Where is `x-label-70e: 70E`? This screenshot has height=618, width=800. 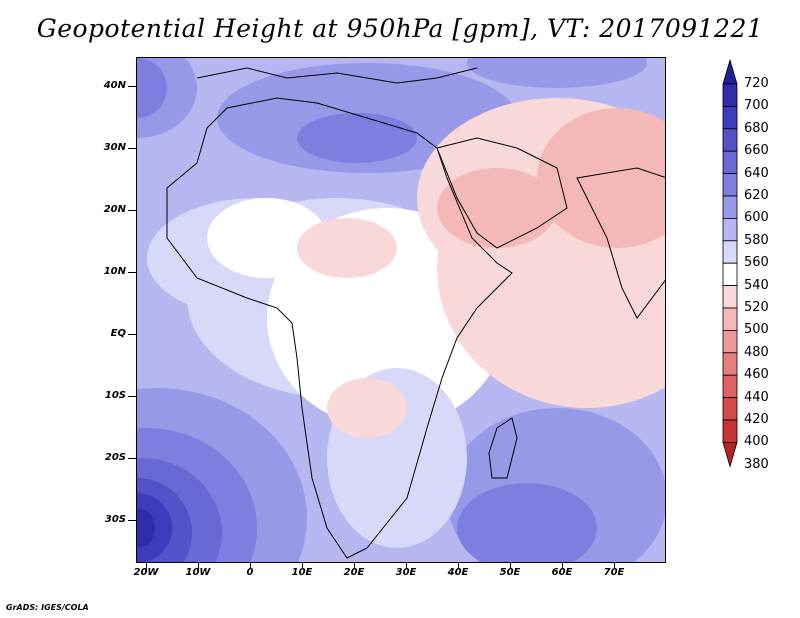
x-label-70e: 70E is located at coordinates (614, 572).